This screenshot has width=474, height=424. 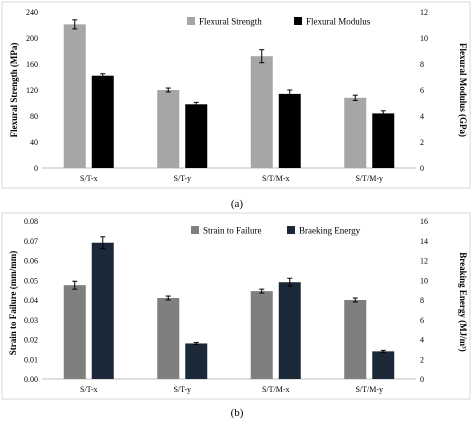 I want to click on legend-swatch-braeking-energy, so click(x=291, y=230).